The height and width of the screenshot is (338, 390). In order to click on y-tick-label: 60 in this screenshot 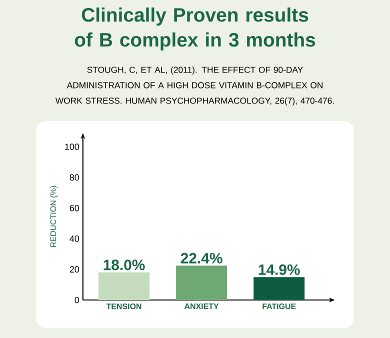, I will do `click(75, 208)`.